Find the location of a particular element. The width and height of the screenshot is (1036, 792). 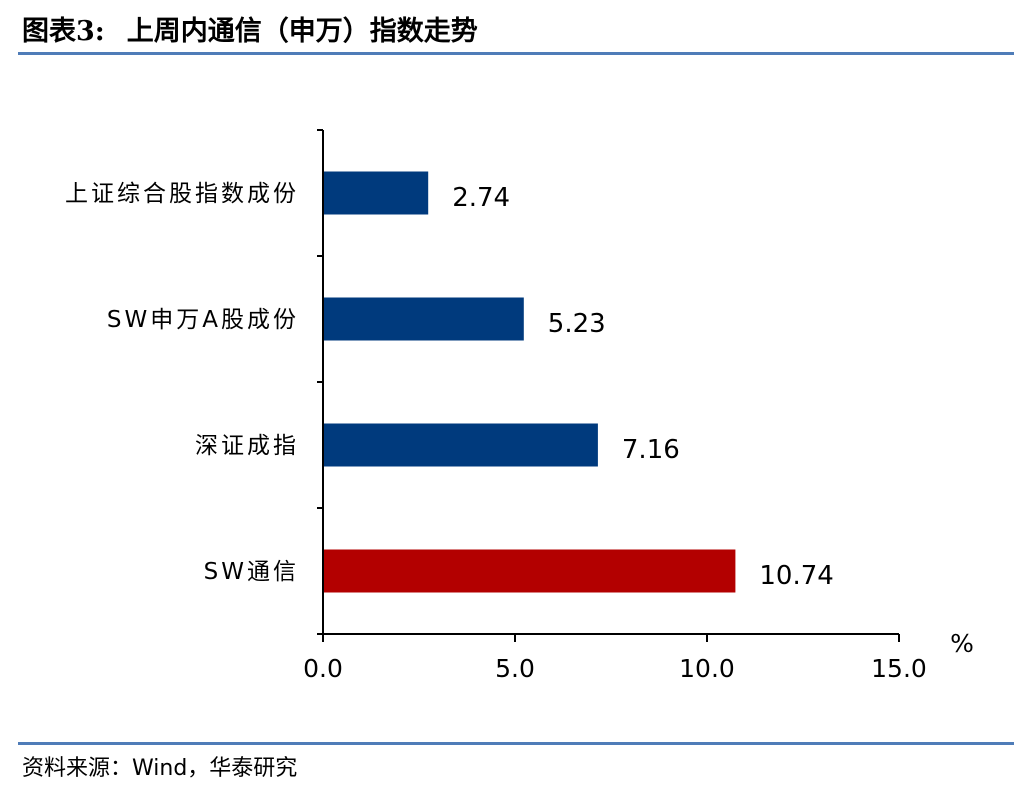

category-label: 上证综合股指数成份 is located at coordinates (182, 194).